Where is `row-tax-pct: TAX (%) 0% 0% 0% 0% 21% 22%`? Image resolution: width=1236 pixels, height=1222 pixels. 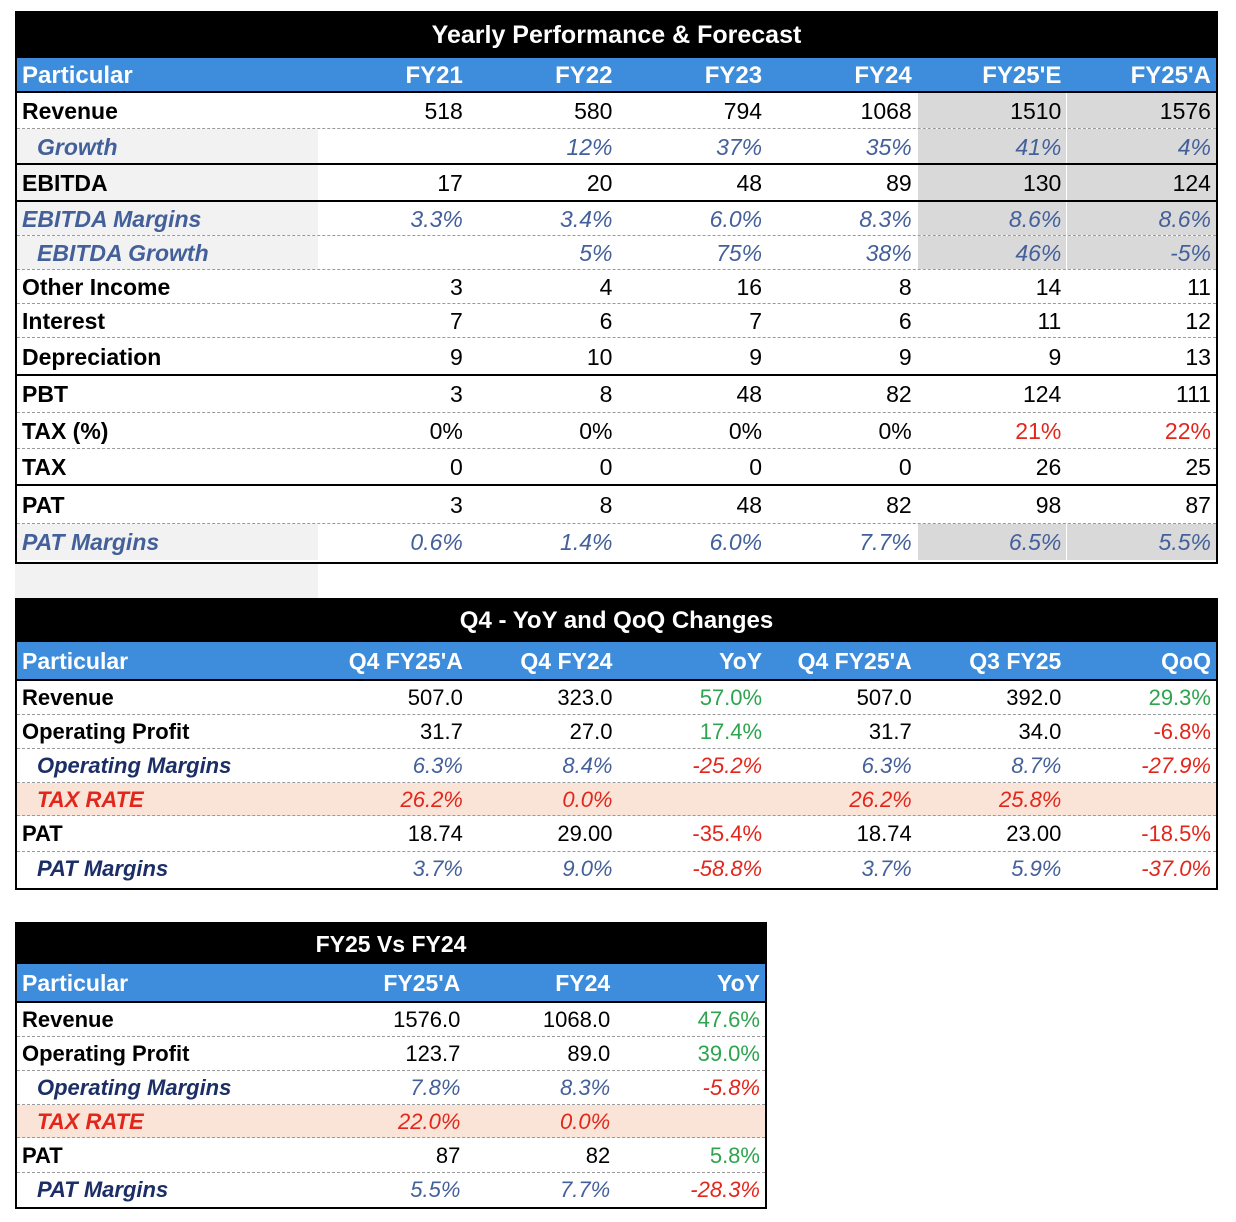
row-tax-pct: TAX (%) 0% 0% 0% 0% 21% 22% is located at coordinates (616, 431).